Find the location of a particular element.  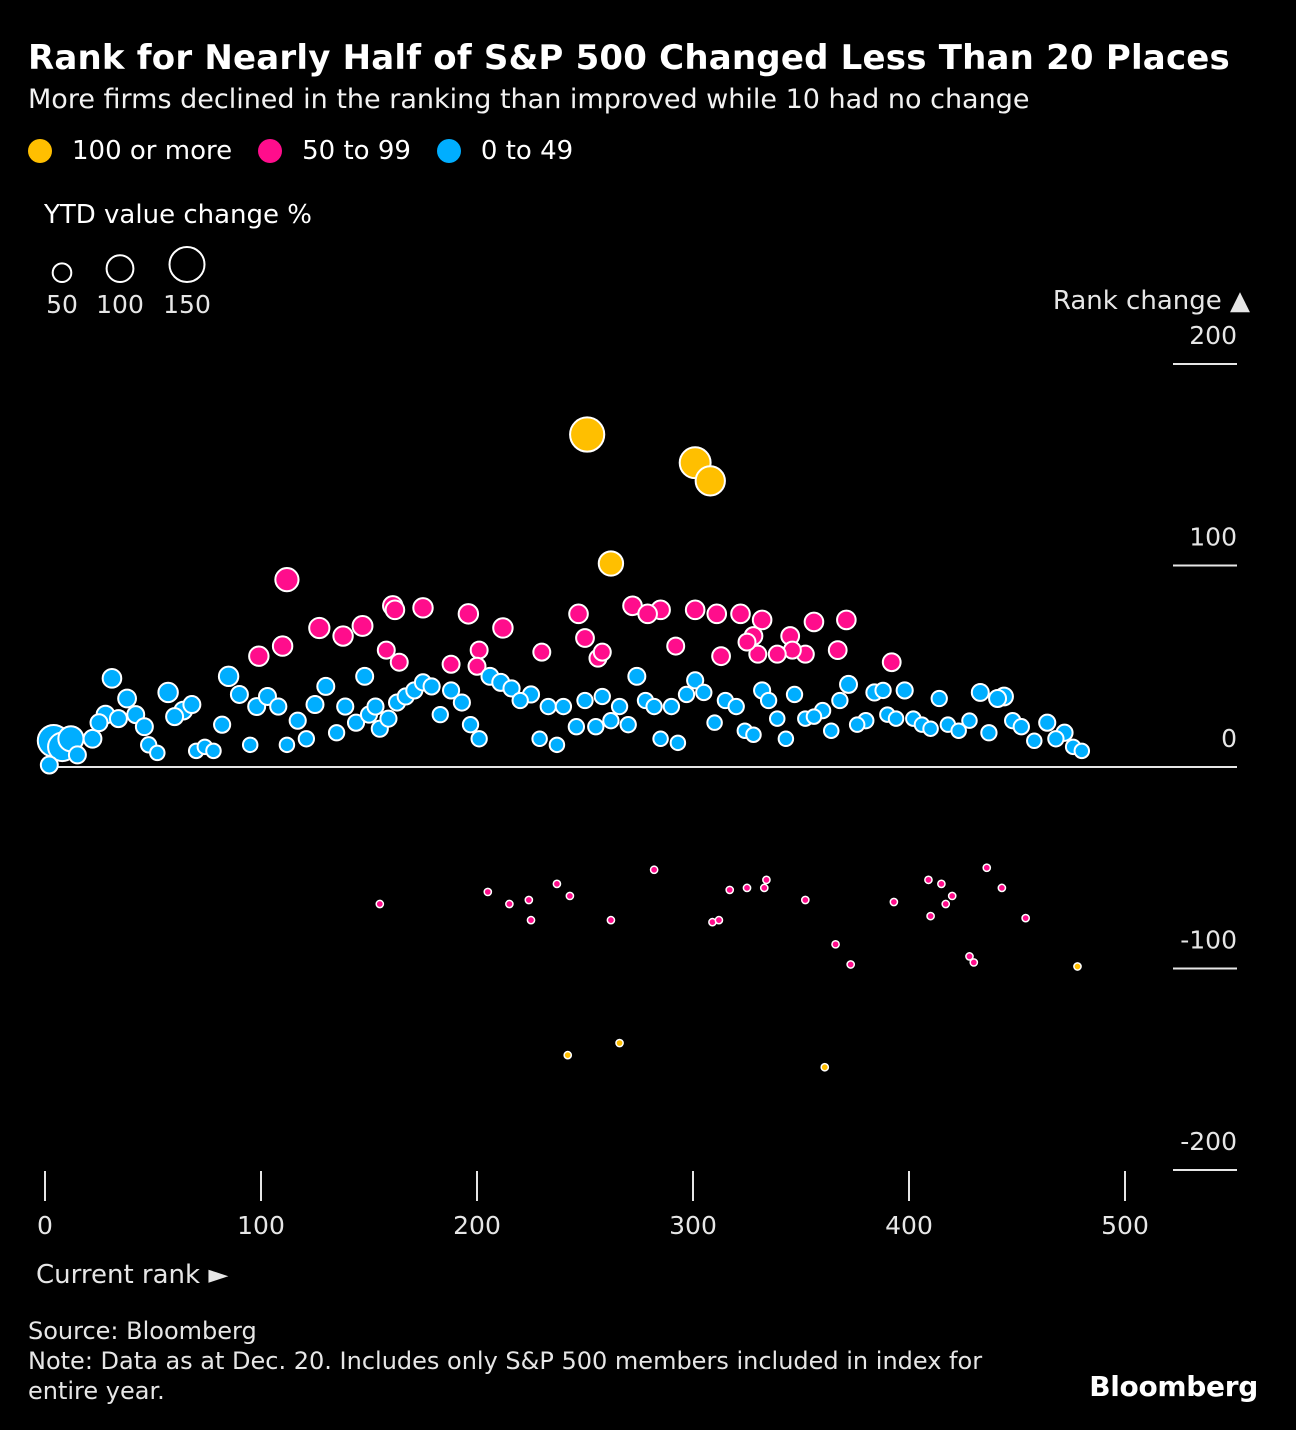

x-tick-label: 100 is located at coordinates (261, 1225).